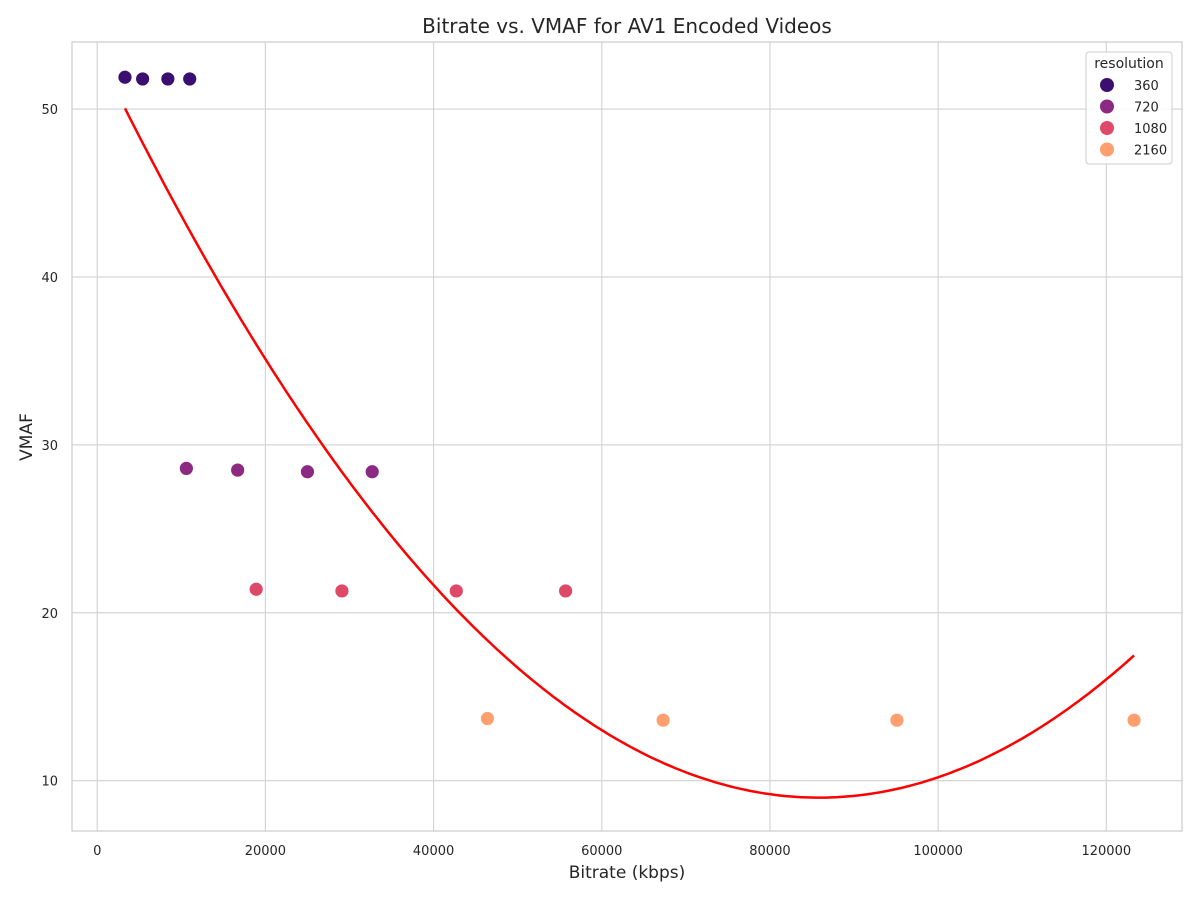  What do you see at coordinates (265, 851) in the screenshot?
I see `x-tick-label: 20000` at bounding box center [265, 851].